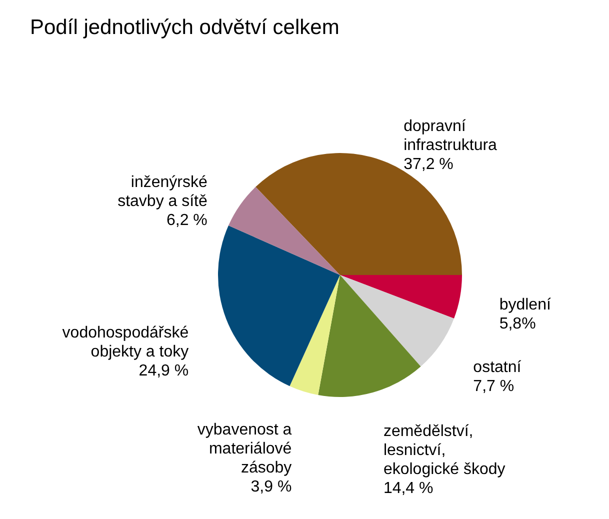  Describe the element at coordinates (493, 387) in the screenshot. I see `data-label: 7,7 %` at that location.